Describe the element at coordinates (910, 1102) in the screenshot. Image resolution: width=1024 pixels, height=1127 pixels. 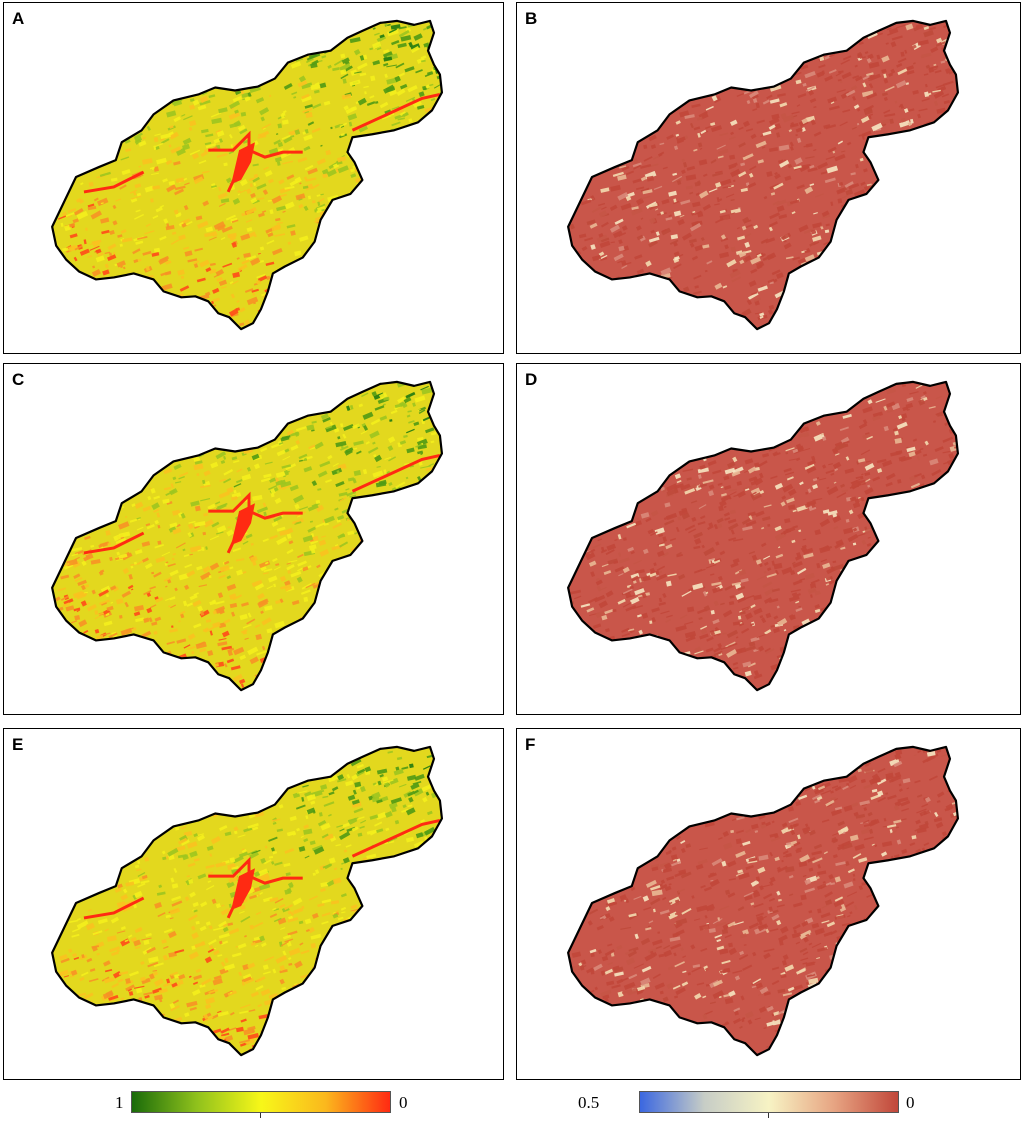
I see `legend-right-min-label: 0` at that location.